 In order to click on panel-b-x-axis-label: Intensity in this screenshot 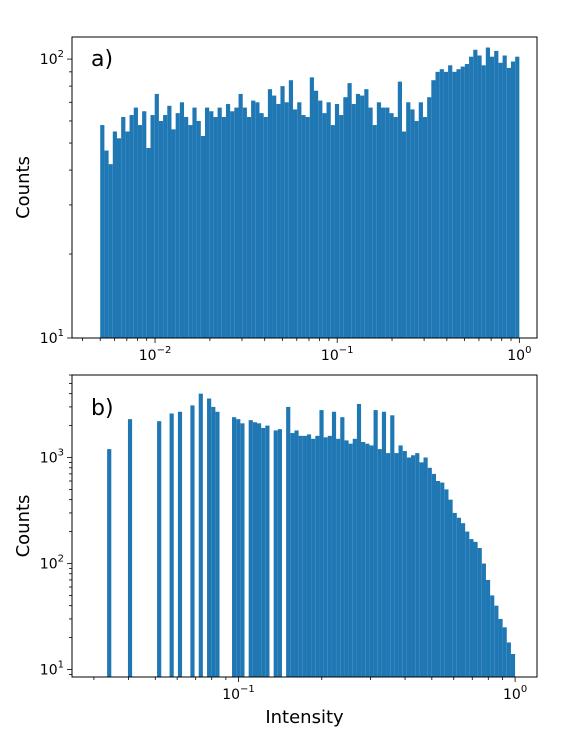, I will do `click(304, 717)`.